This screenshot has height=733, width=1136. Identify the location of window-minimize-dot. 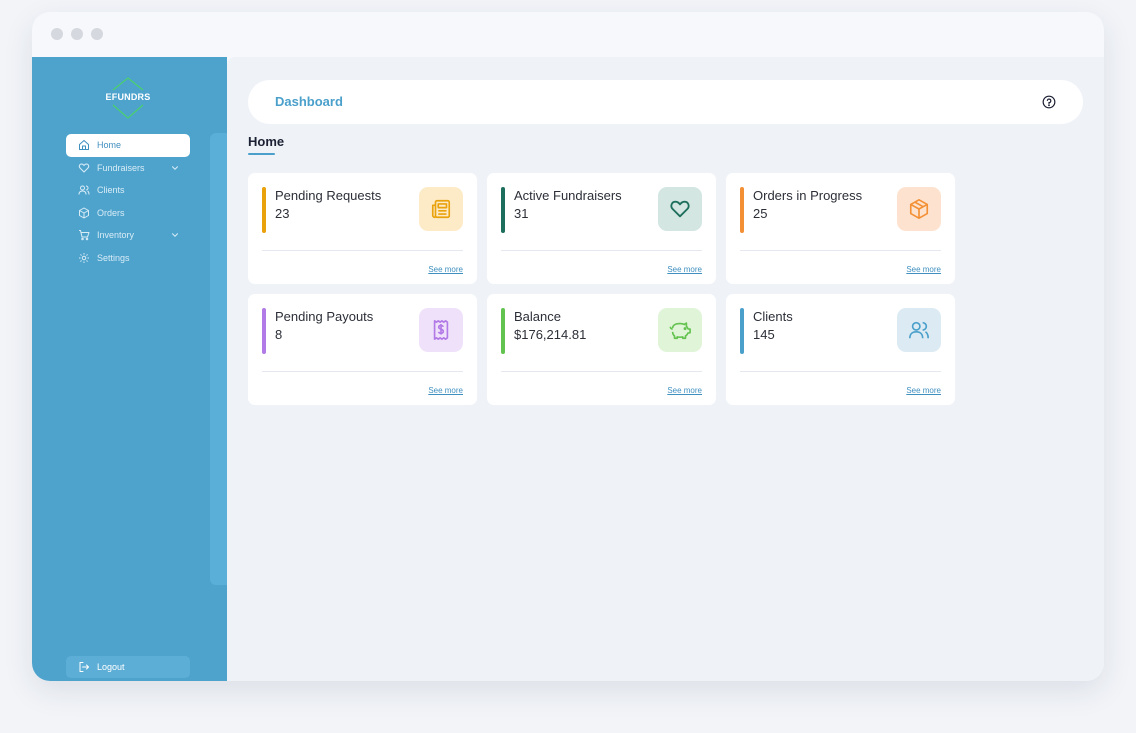
(77, 34).